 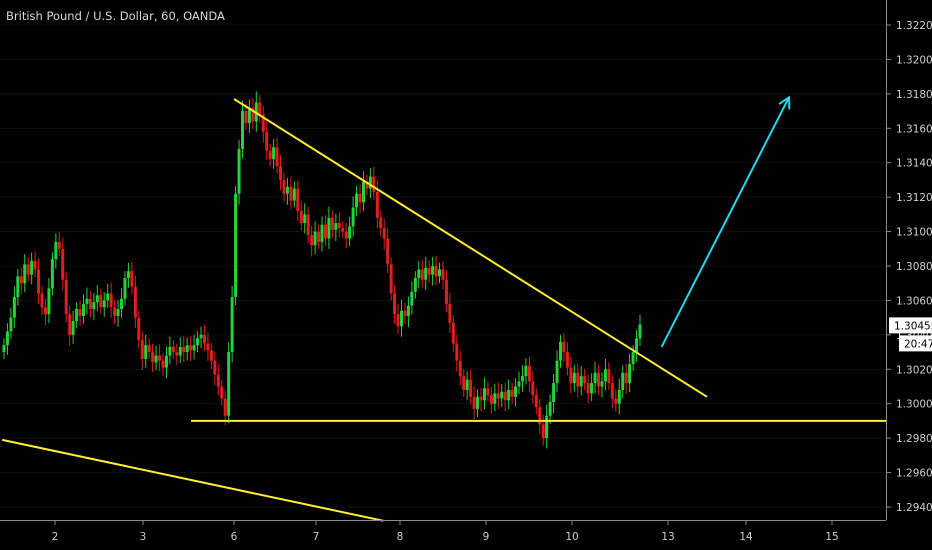 I want to click on price-tick-label: 1.32200, so click(x=914, y=26).